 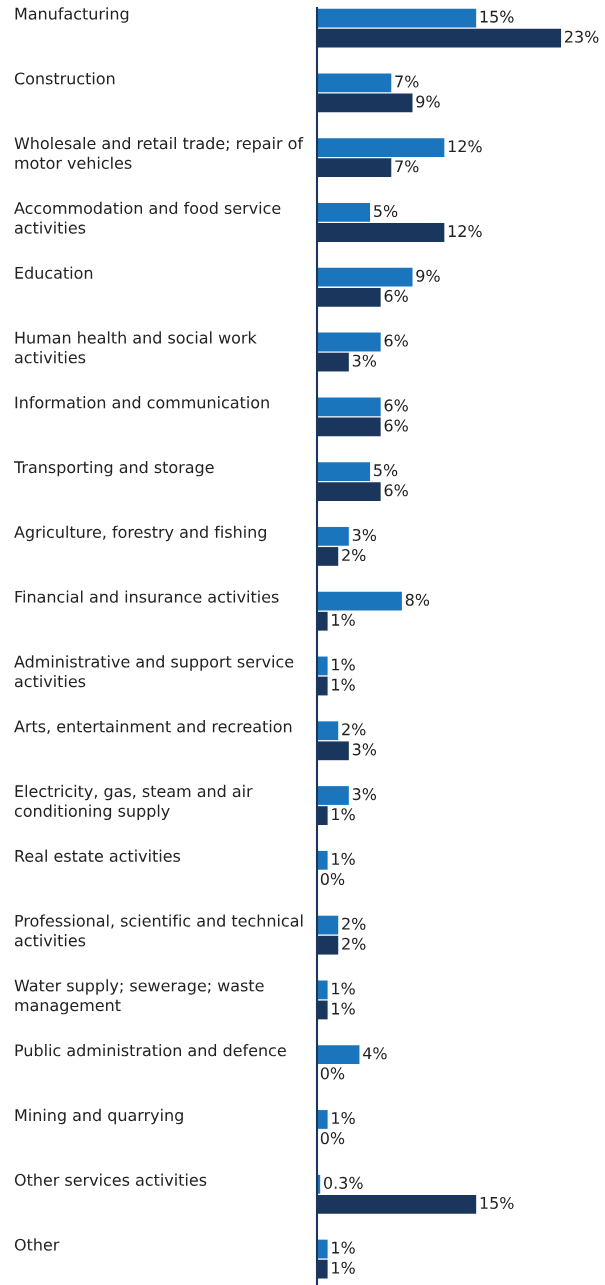 What do you see at coordinates (147, 217) in the screenshot?
I see `y-tick-label: Accommodation and food service activities` at bounding box center [147, 217].